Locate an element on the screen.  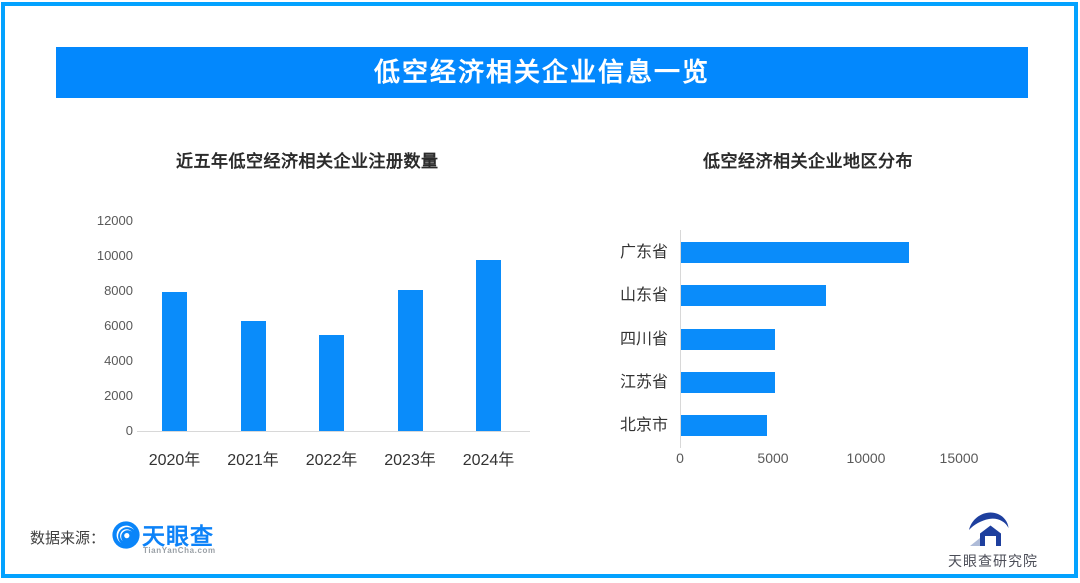
y-axis-tick-label: 10000 is located at coordinates (114, 255).